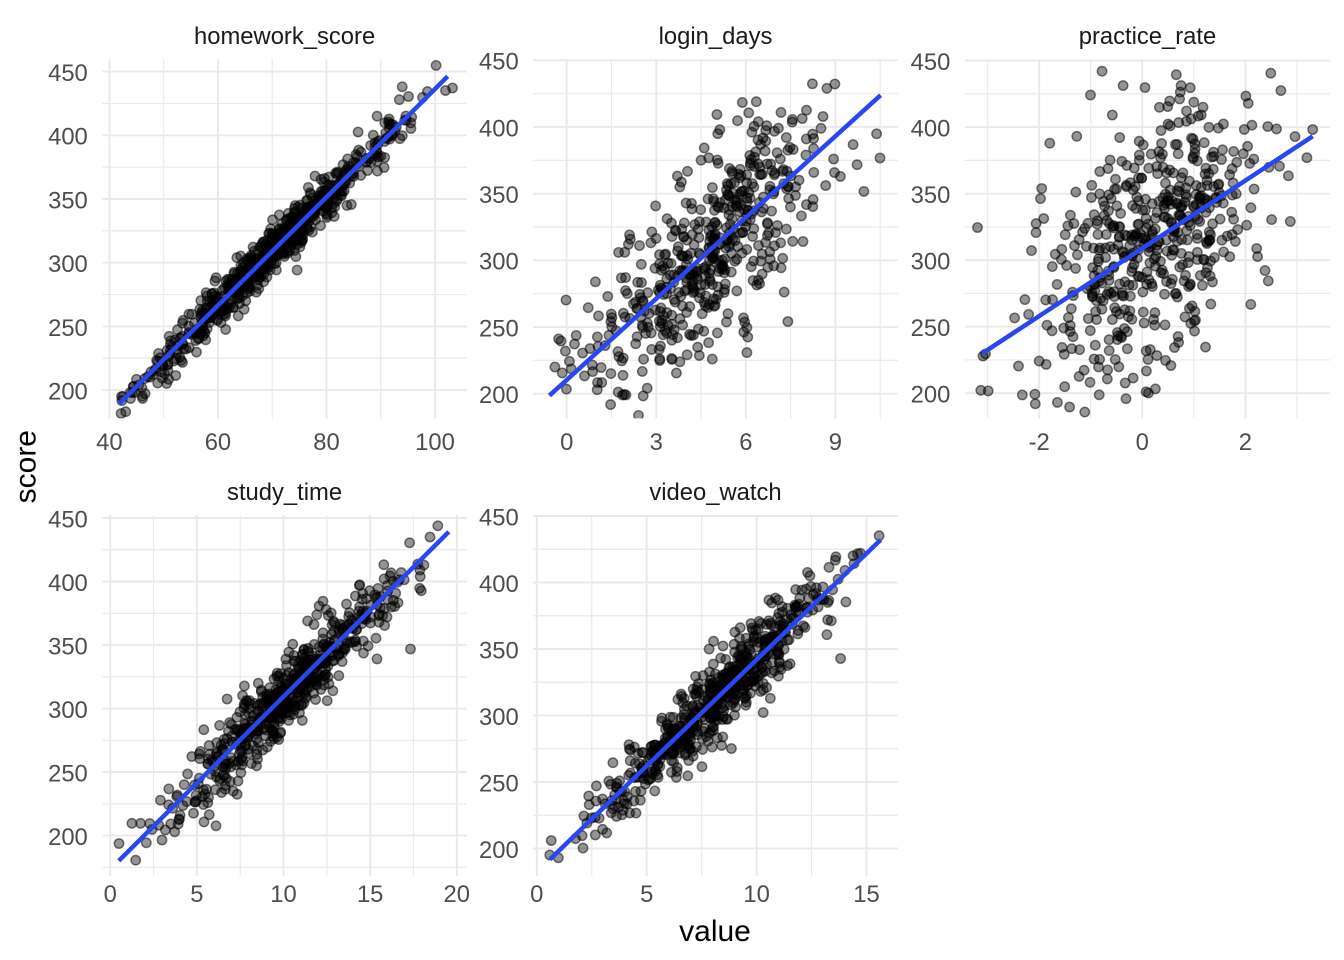 The image size is (1344, 960). I want to click on svg-text: -2, so click(1039, 442).